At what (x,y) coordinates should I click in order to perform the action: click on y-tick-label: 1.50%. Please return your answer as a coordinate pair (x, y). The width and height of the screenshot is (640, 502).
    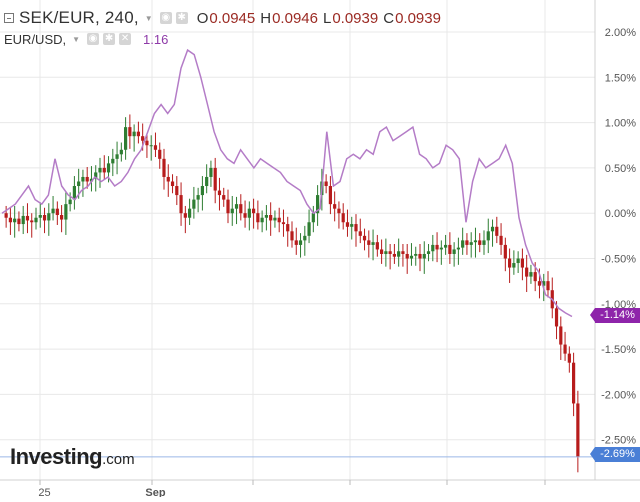
    Looking at the image, I should click on (620, 78).